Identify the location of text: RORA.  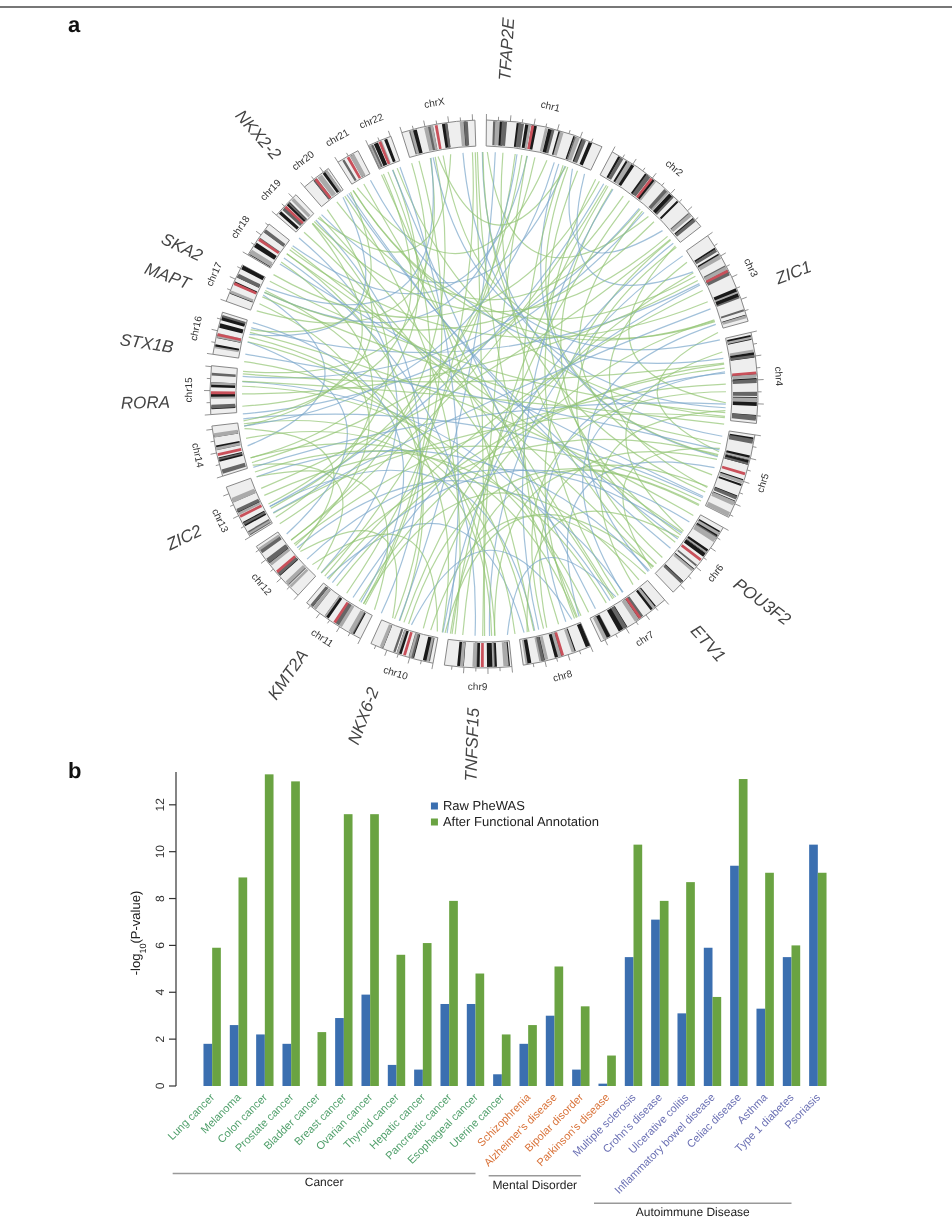
(145, 402).